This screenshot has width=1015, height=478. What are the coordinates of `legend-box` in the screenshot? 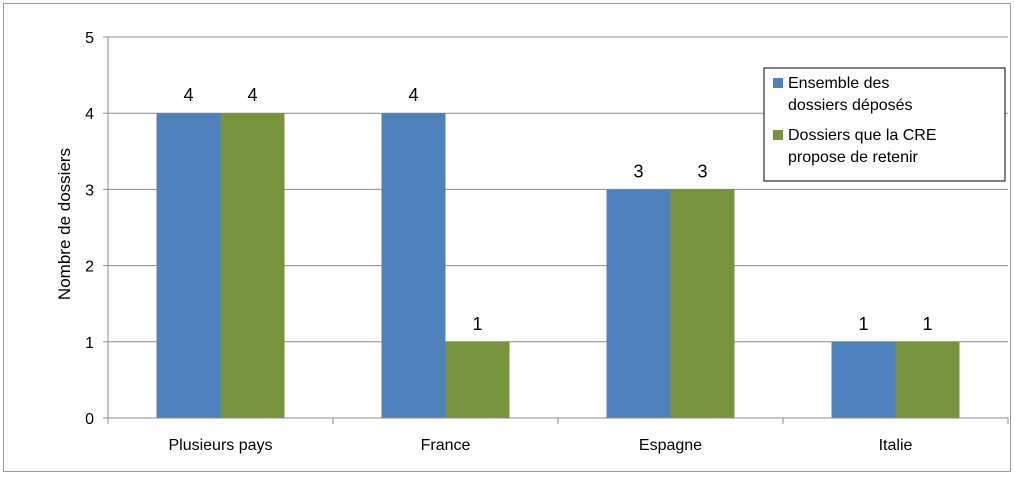 It's located at (884, 124).